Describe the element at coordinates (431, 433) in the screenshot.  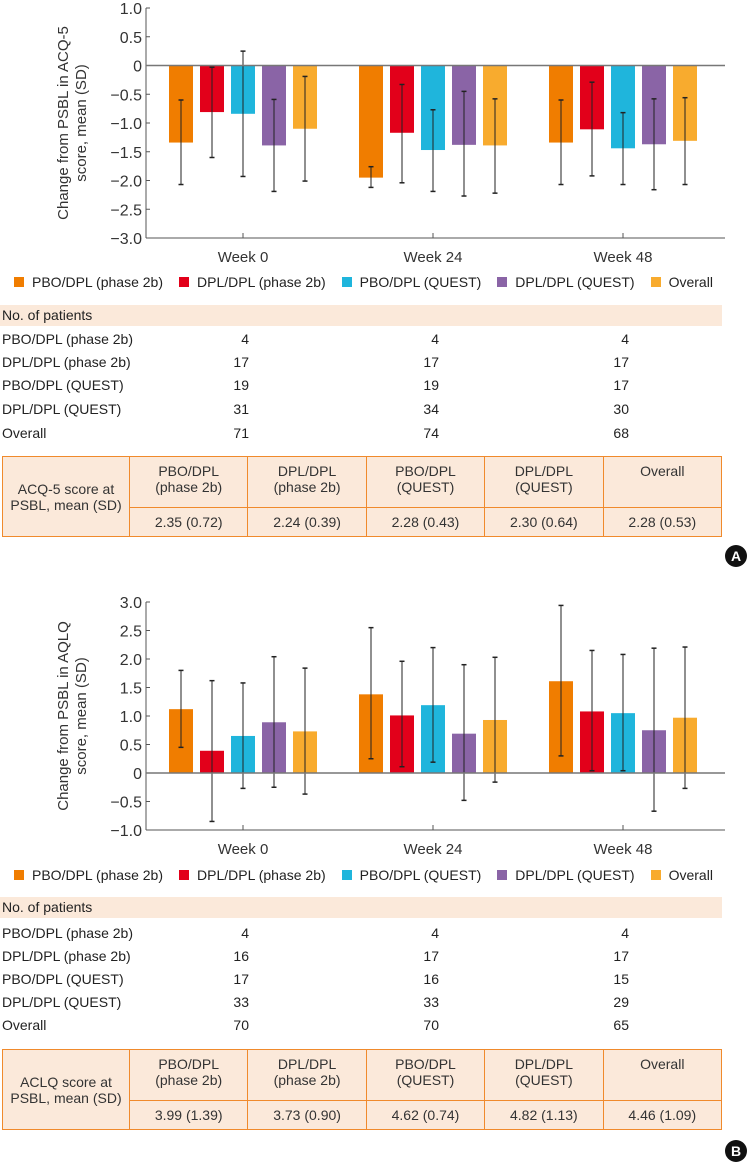
I see `patient-count: 74` at that location.